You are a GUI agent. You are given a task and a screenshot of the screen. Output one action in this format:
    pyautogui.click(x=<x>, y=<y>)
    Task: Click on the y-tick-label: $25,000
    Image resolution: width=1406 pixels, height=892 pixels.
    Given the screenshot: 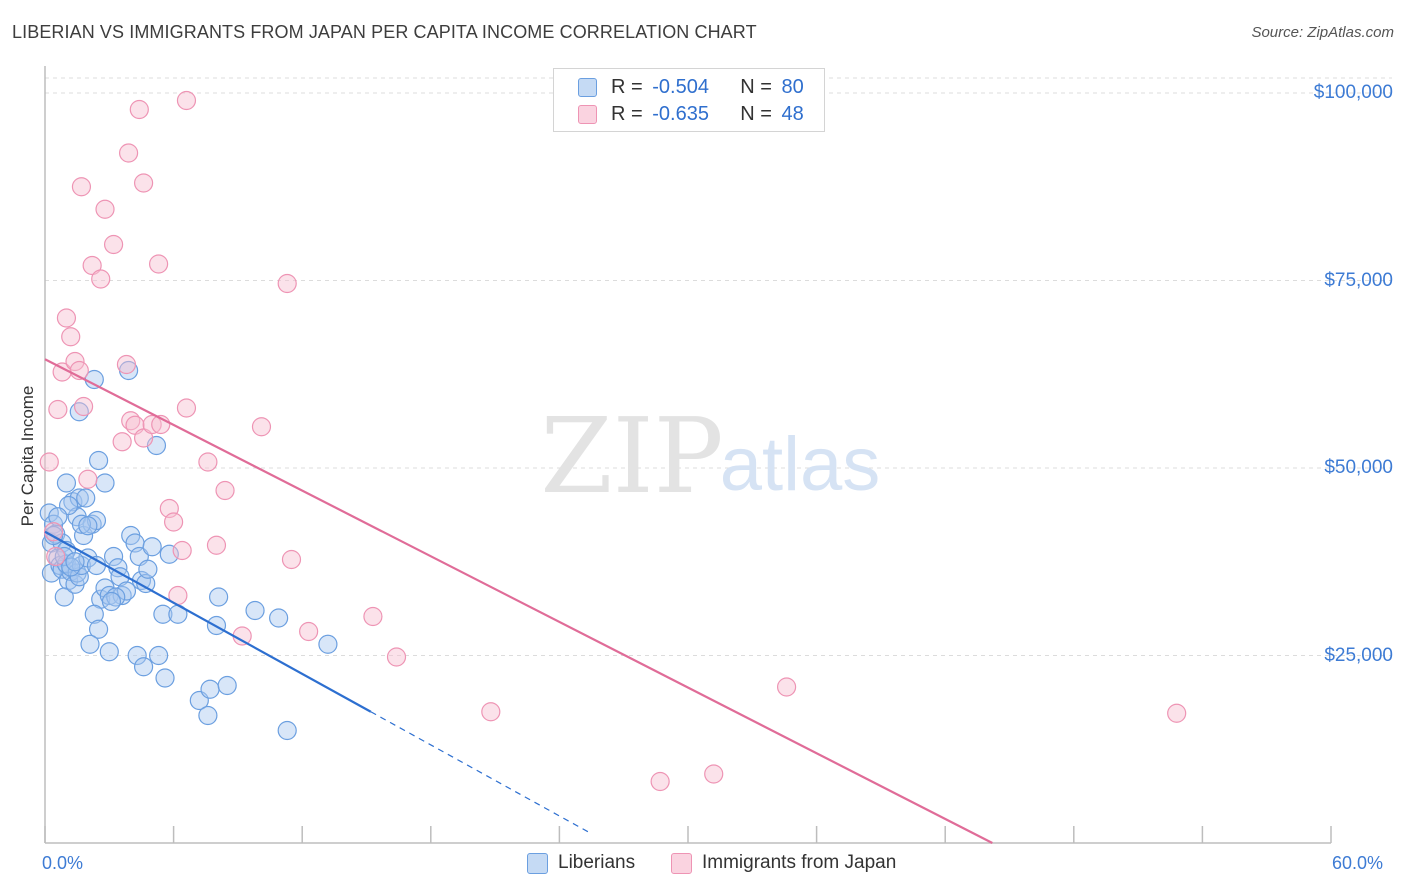 What is the action you would take?
    pyautogui.click(x=1358, y=655)
    